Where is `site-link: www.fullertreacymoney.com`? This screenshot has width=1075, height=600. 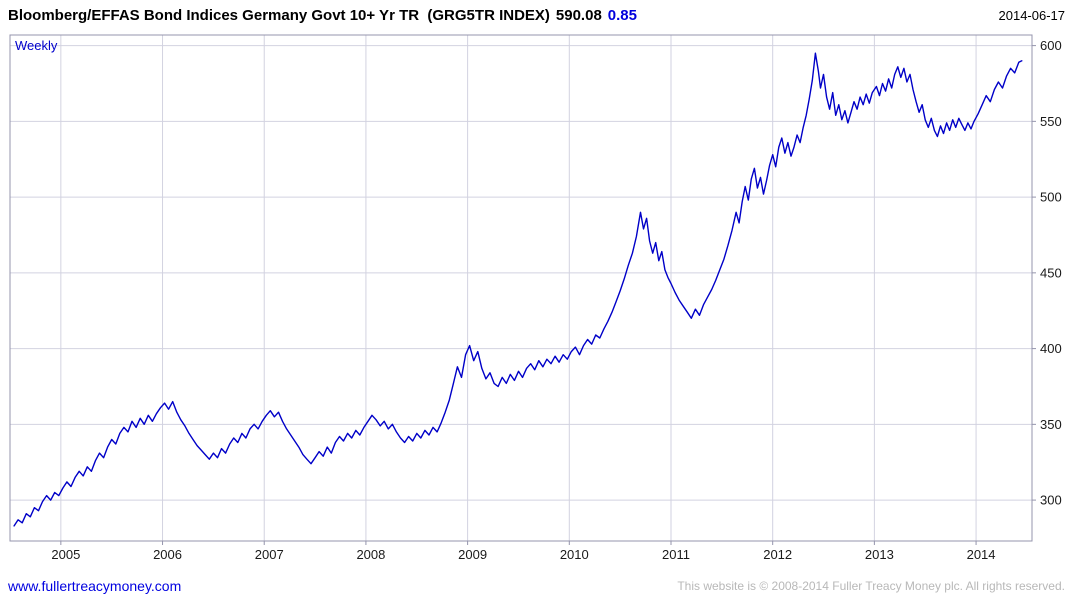 site-link: www.fullertreacymoney.com is located at coordinates (95, 586).